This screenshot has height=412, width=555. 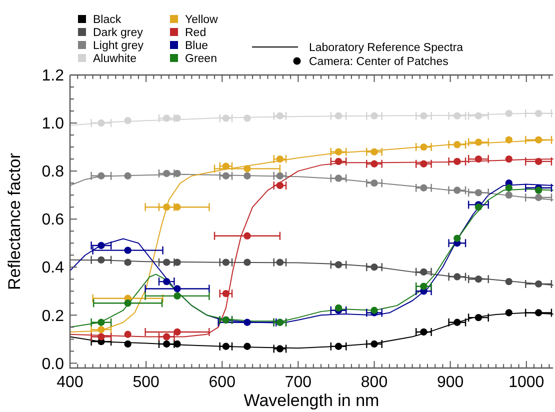 I want to click on text: Camera: Center of Patches, so click(x=379, y=62).